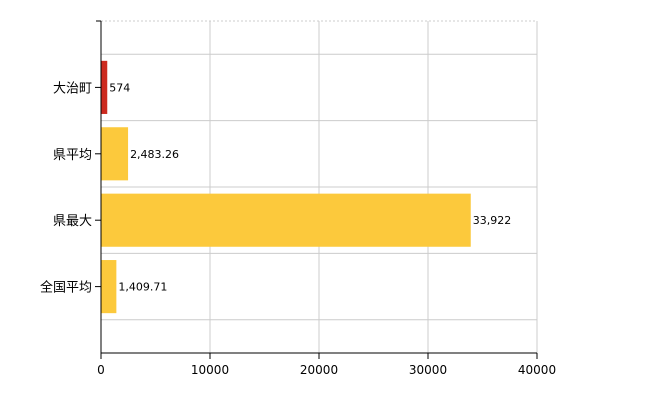 This screenshot has height=400, width=650. Describe the element at coordinates (154, 154) in the screenshot. I see `data-label: 2,483.26` at that location.